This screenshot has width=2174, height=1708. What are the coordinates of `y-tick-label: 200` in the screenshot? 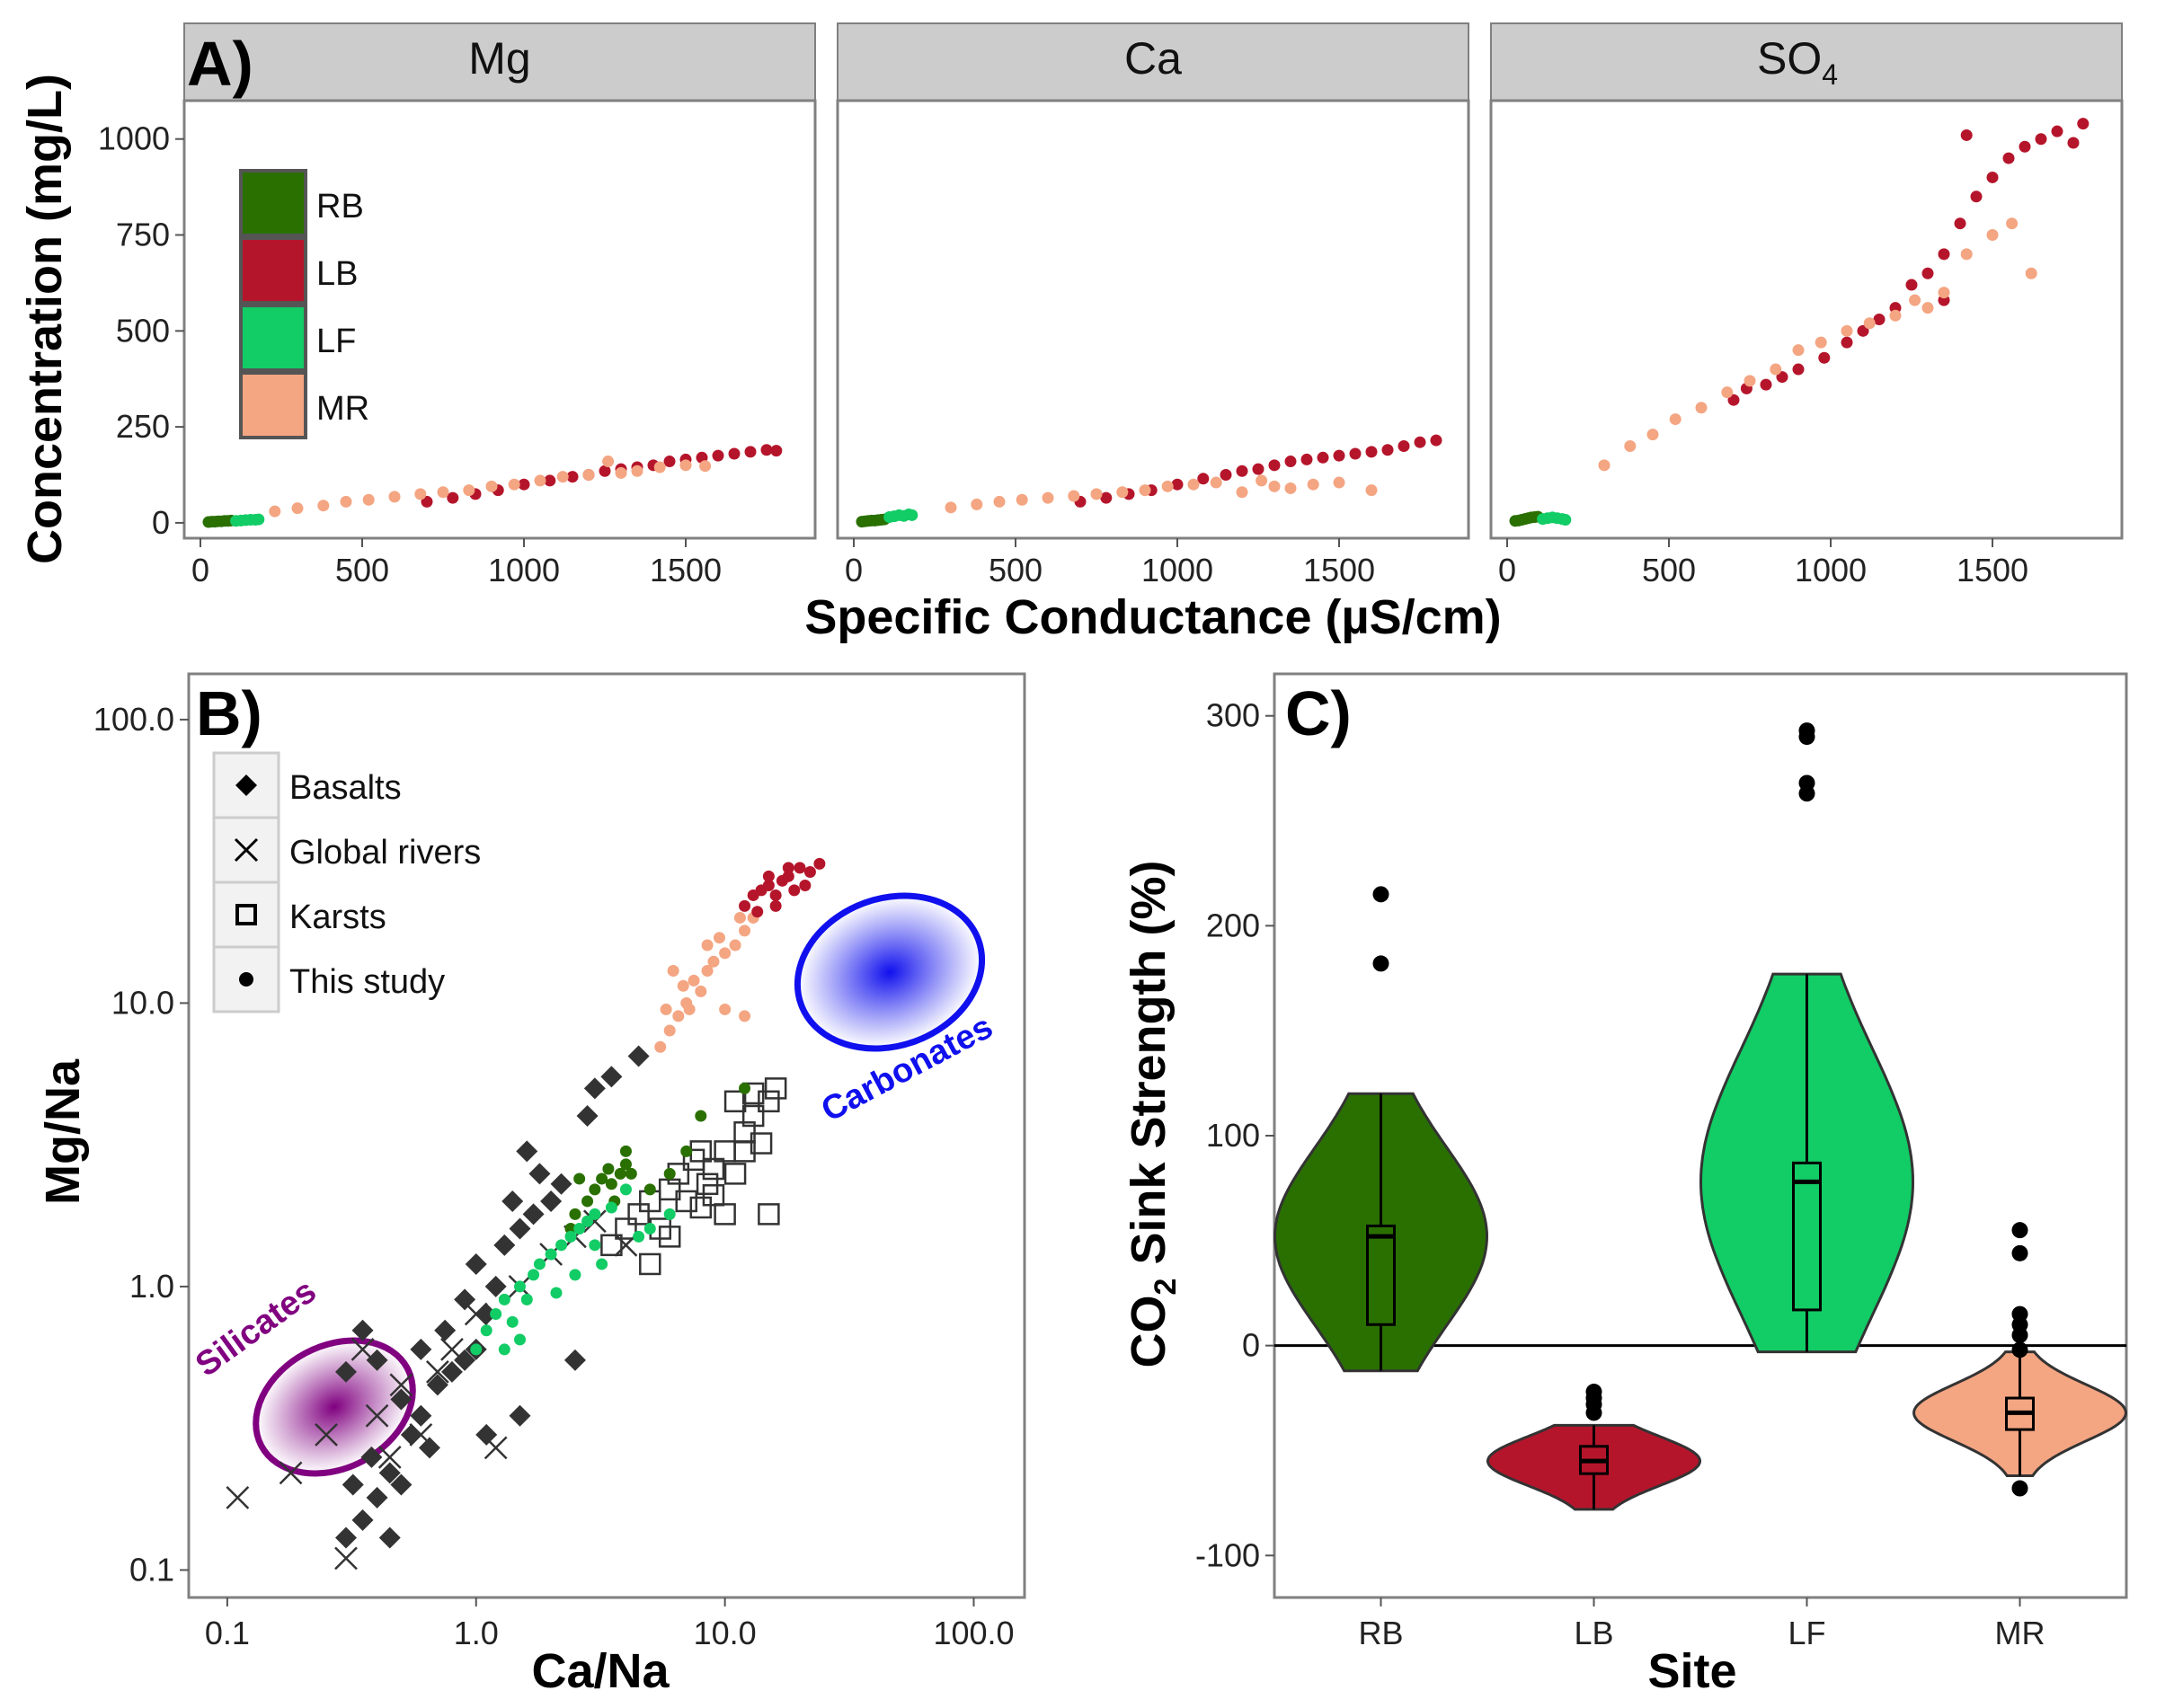 It's located at (1233, 925).